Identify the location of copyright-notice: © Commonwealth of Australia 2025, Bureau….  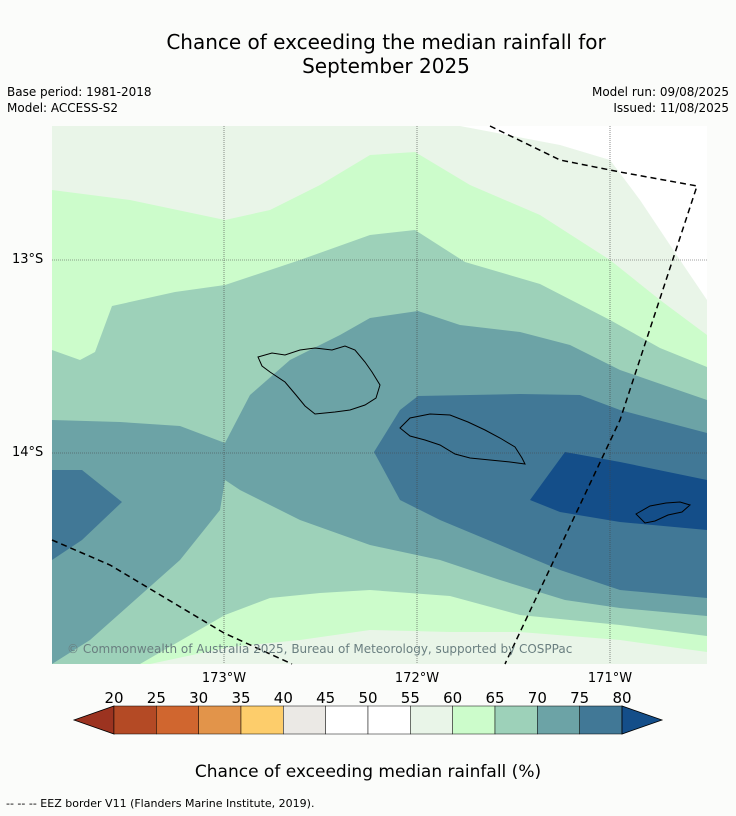
(320, 649).